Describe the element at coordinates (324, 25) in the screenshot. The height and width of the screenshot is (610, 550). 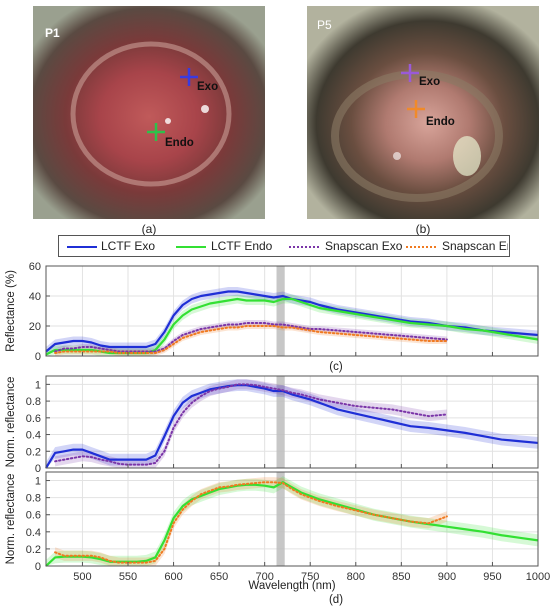
I see `photo-p5-id: P5` at that location.